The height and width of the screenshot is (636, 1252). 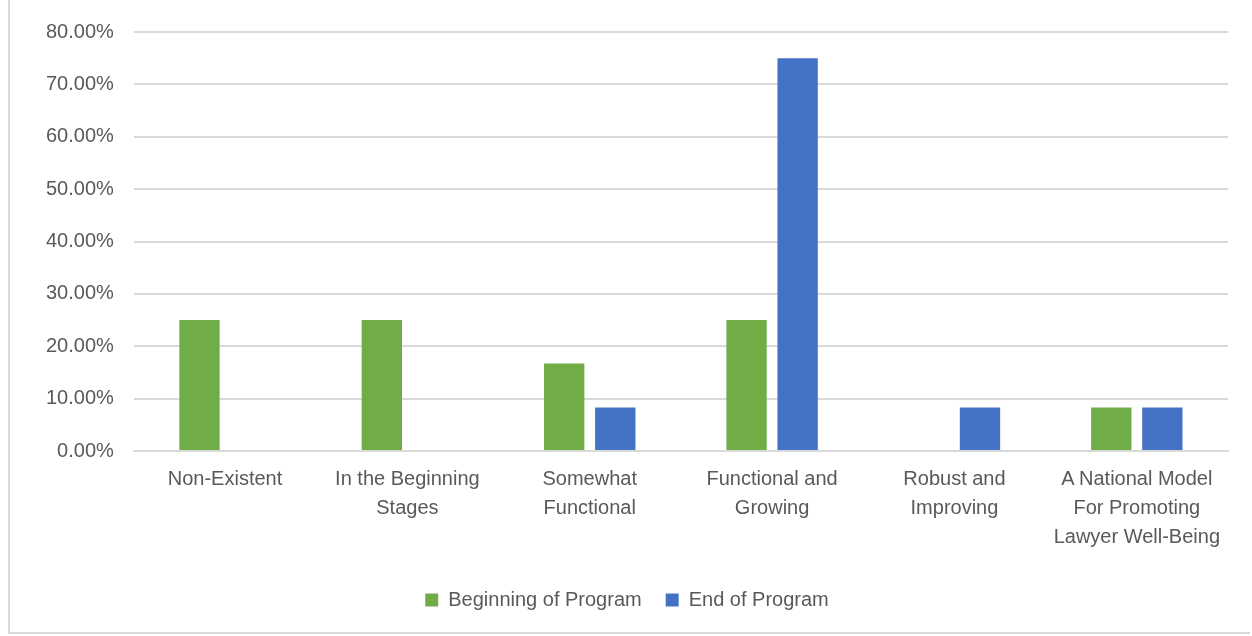 I want to click on y-tick-label: 80.00%, so click(x=80, y=30).